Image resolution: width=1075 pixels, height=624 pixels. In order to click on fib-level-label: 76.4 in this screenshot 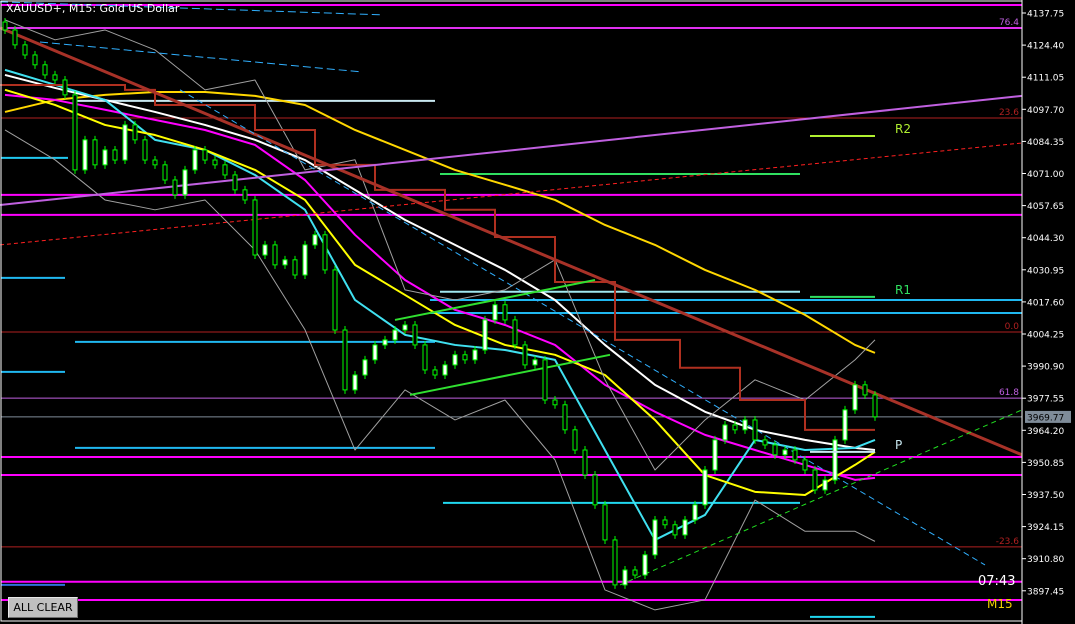, I will do `click(1009, 23)`.